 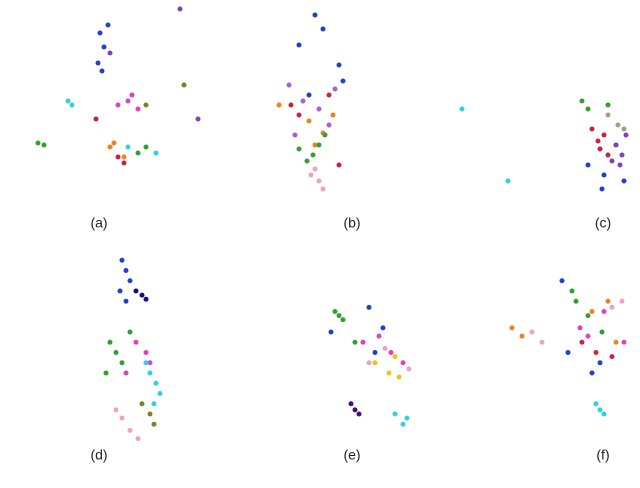 I want to click on panel-label: (c), so click(x=603, y=223).